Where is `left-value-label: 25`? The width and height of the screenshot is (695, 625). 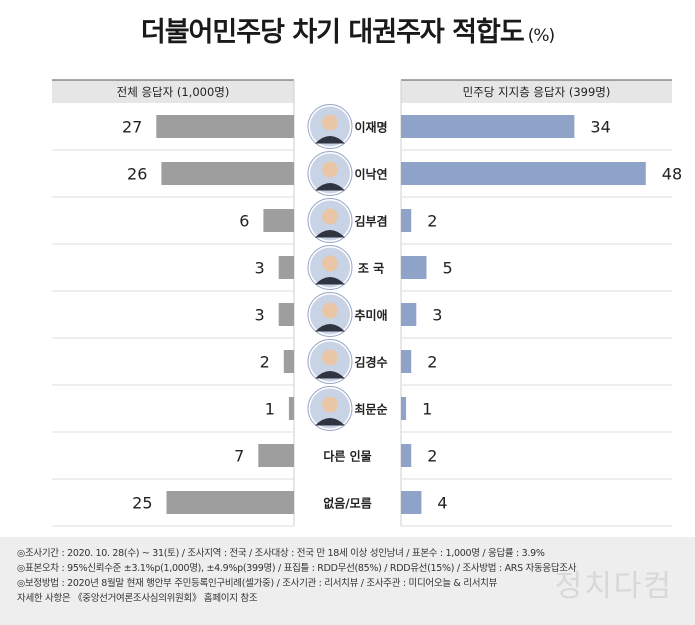
left-value-label: 25 is located at coordinates (142, 503).